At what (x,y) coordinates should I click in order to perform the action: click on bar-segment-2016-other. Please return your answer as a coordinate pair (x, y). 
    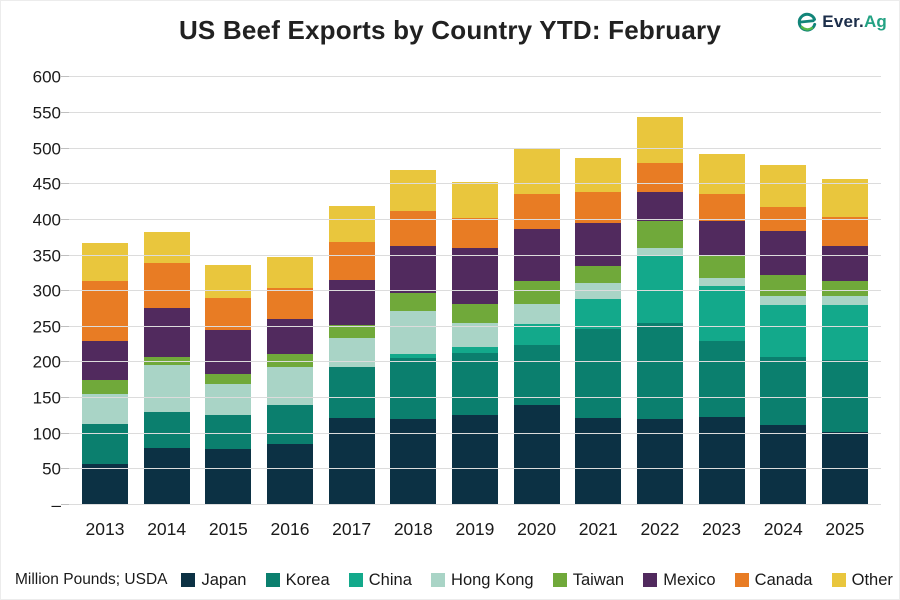
    Looking at the image, I should click on (289, 273).